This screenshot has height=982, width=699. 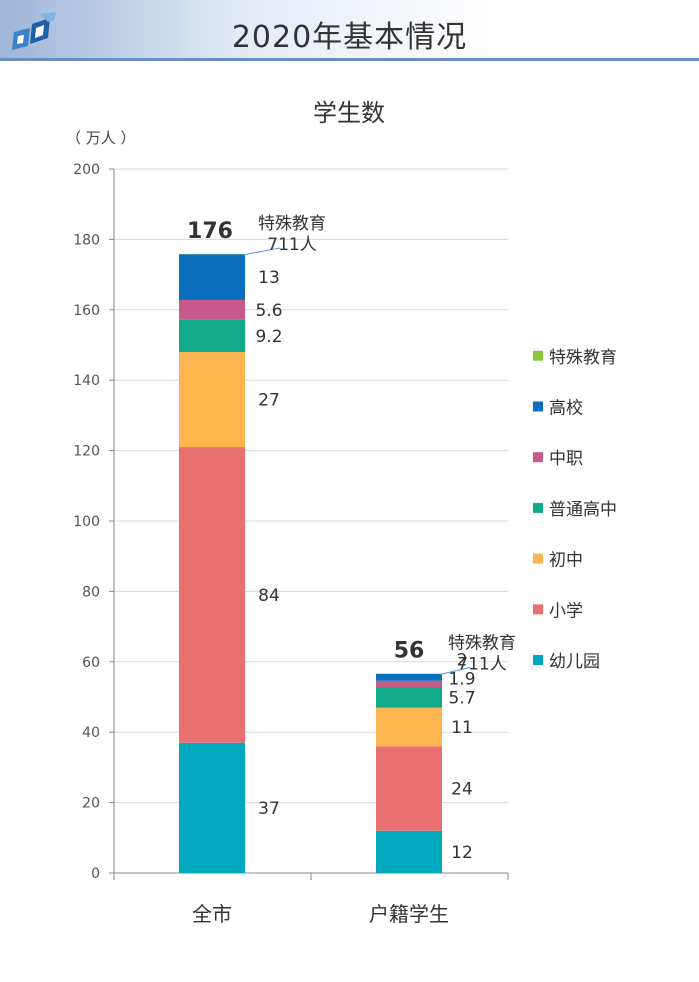 What do you see at coordinates (101, 138) in the screenshot?
I see `y-axis-label: （ 万人 ）` at bounding box center [101, 138].